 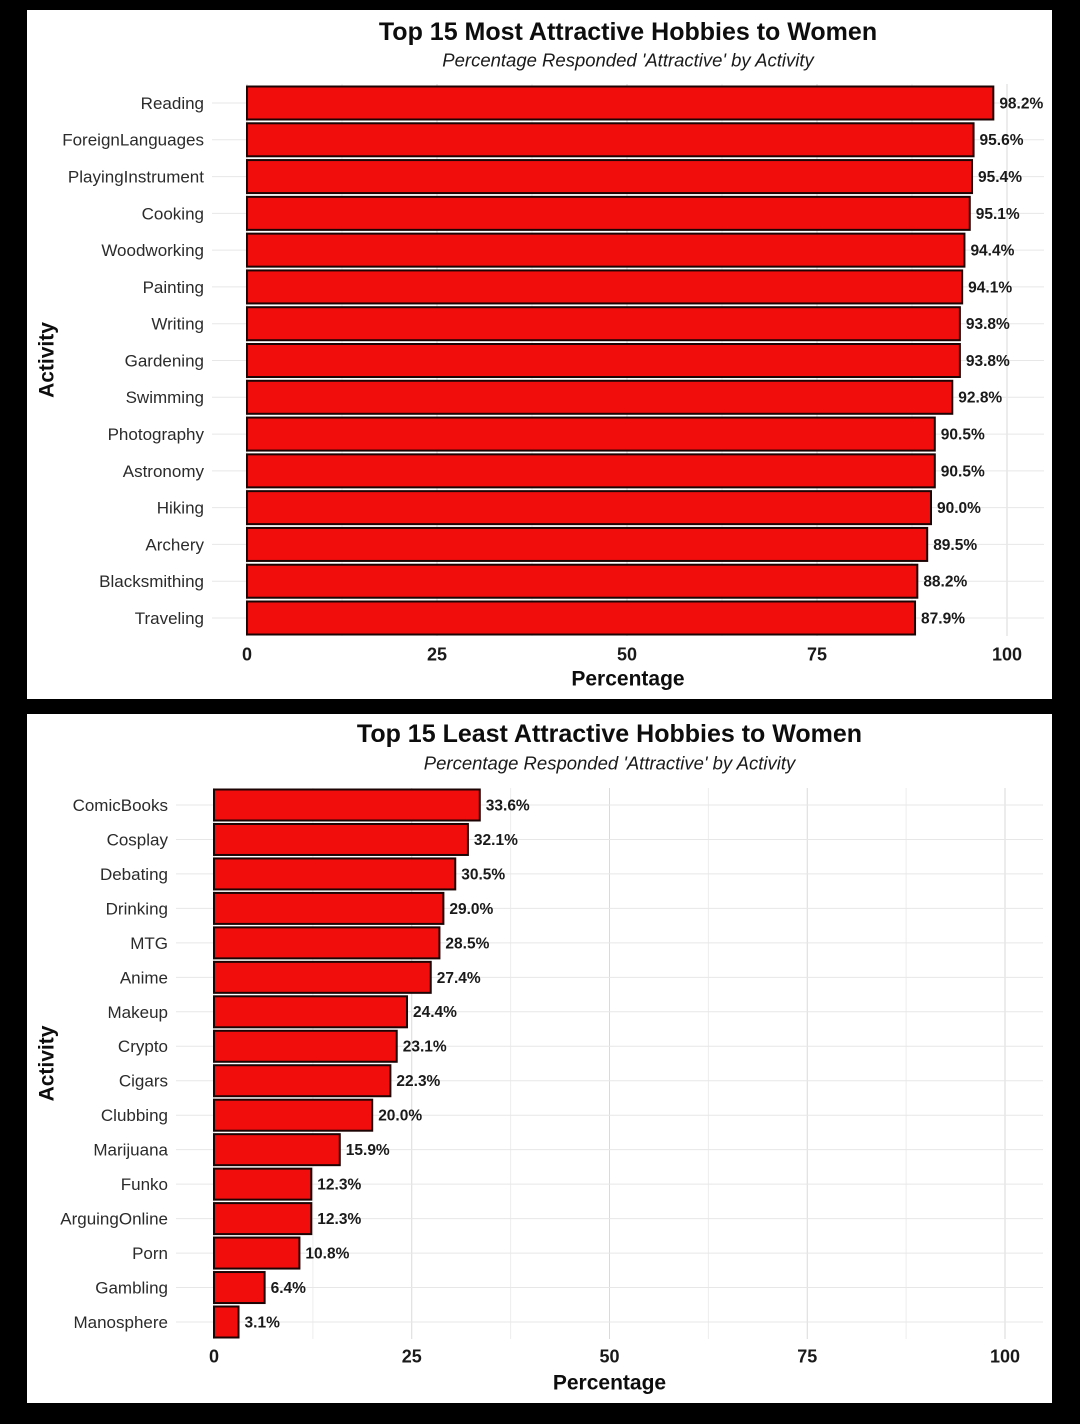 What do you see at coordinates (591, 434) in the screenshot?
I see `bar-Photography` at bounding box center [591, 434].